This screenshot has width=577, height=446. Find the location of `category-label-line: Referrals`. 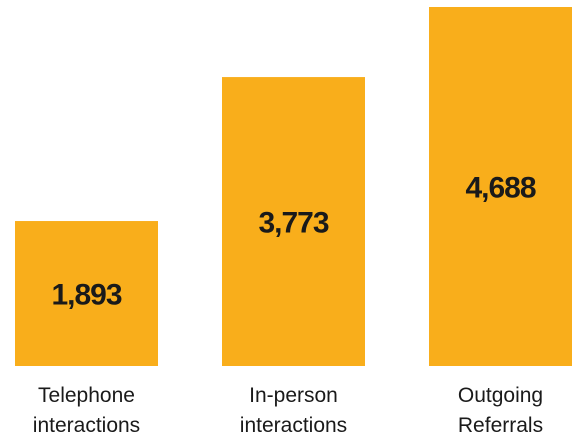

category-label-line: Referrals is located at coordinates (500, 425).